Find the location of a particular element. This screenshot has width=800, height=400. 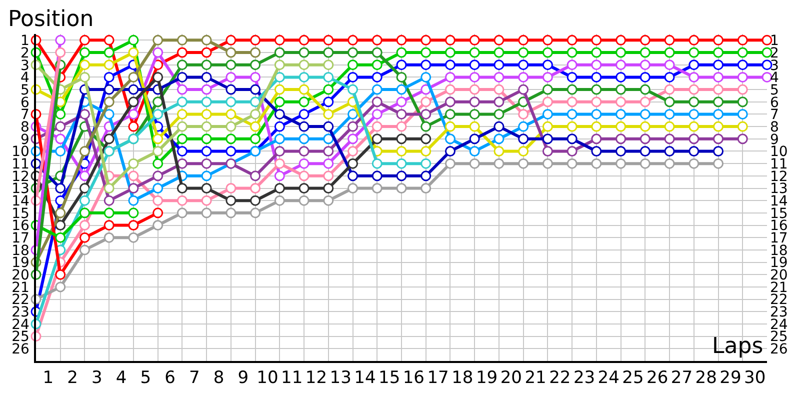

x-tick-label: 18 is located at coordinates (463, 378).